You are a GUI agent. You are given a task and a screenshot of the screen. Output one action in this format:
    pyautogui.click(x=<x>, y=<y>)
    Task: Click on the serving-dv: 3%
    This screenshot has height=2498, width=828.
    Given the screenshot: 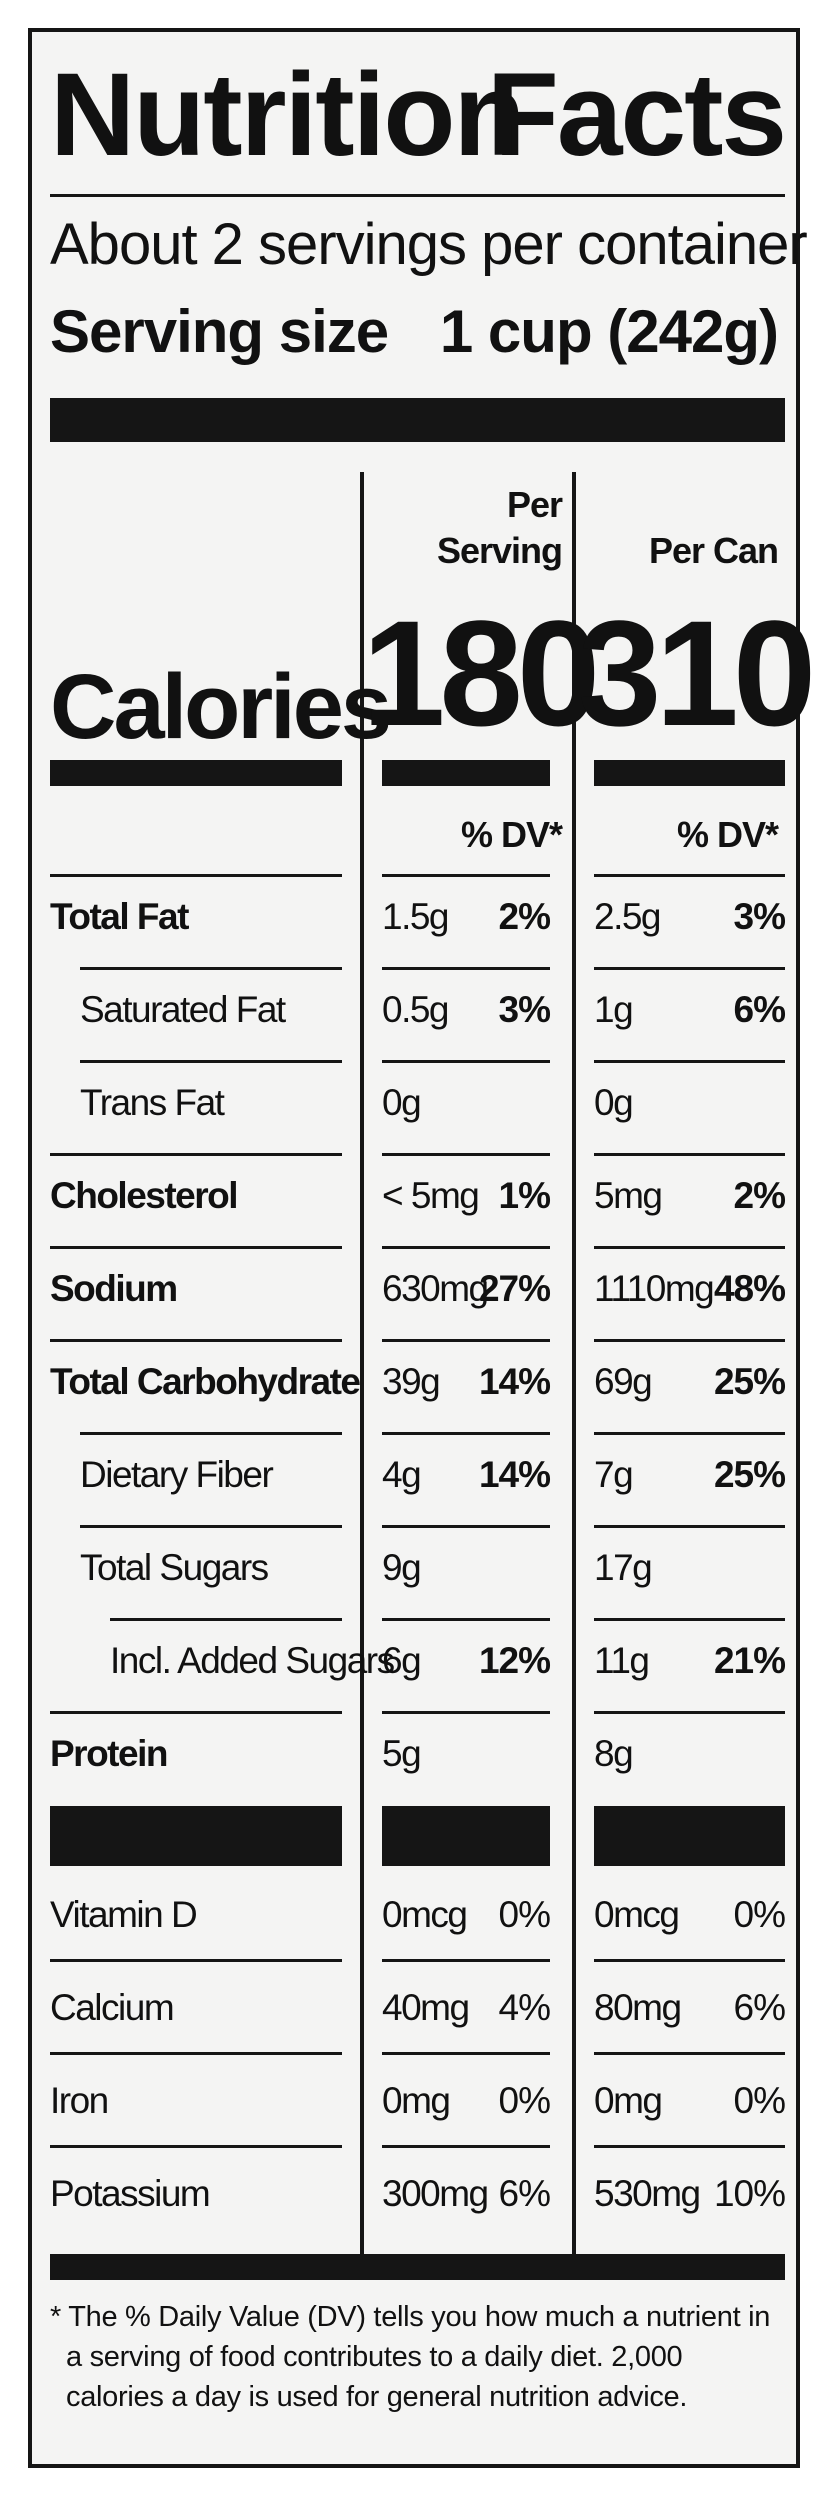 What is the action you would take?
    pyautogui.click(x=524, y=1009)
    